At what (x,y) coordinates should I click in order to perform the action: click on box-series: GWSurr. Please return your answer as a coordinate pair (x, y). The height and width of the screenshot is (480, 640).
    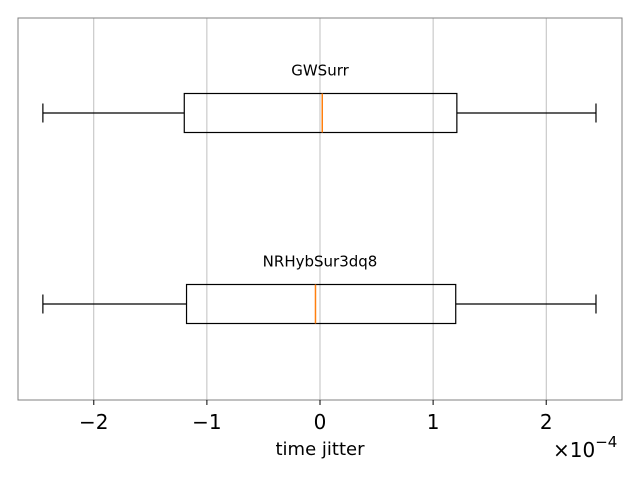
    Looking at the image, I should click on (319, 98).